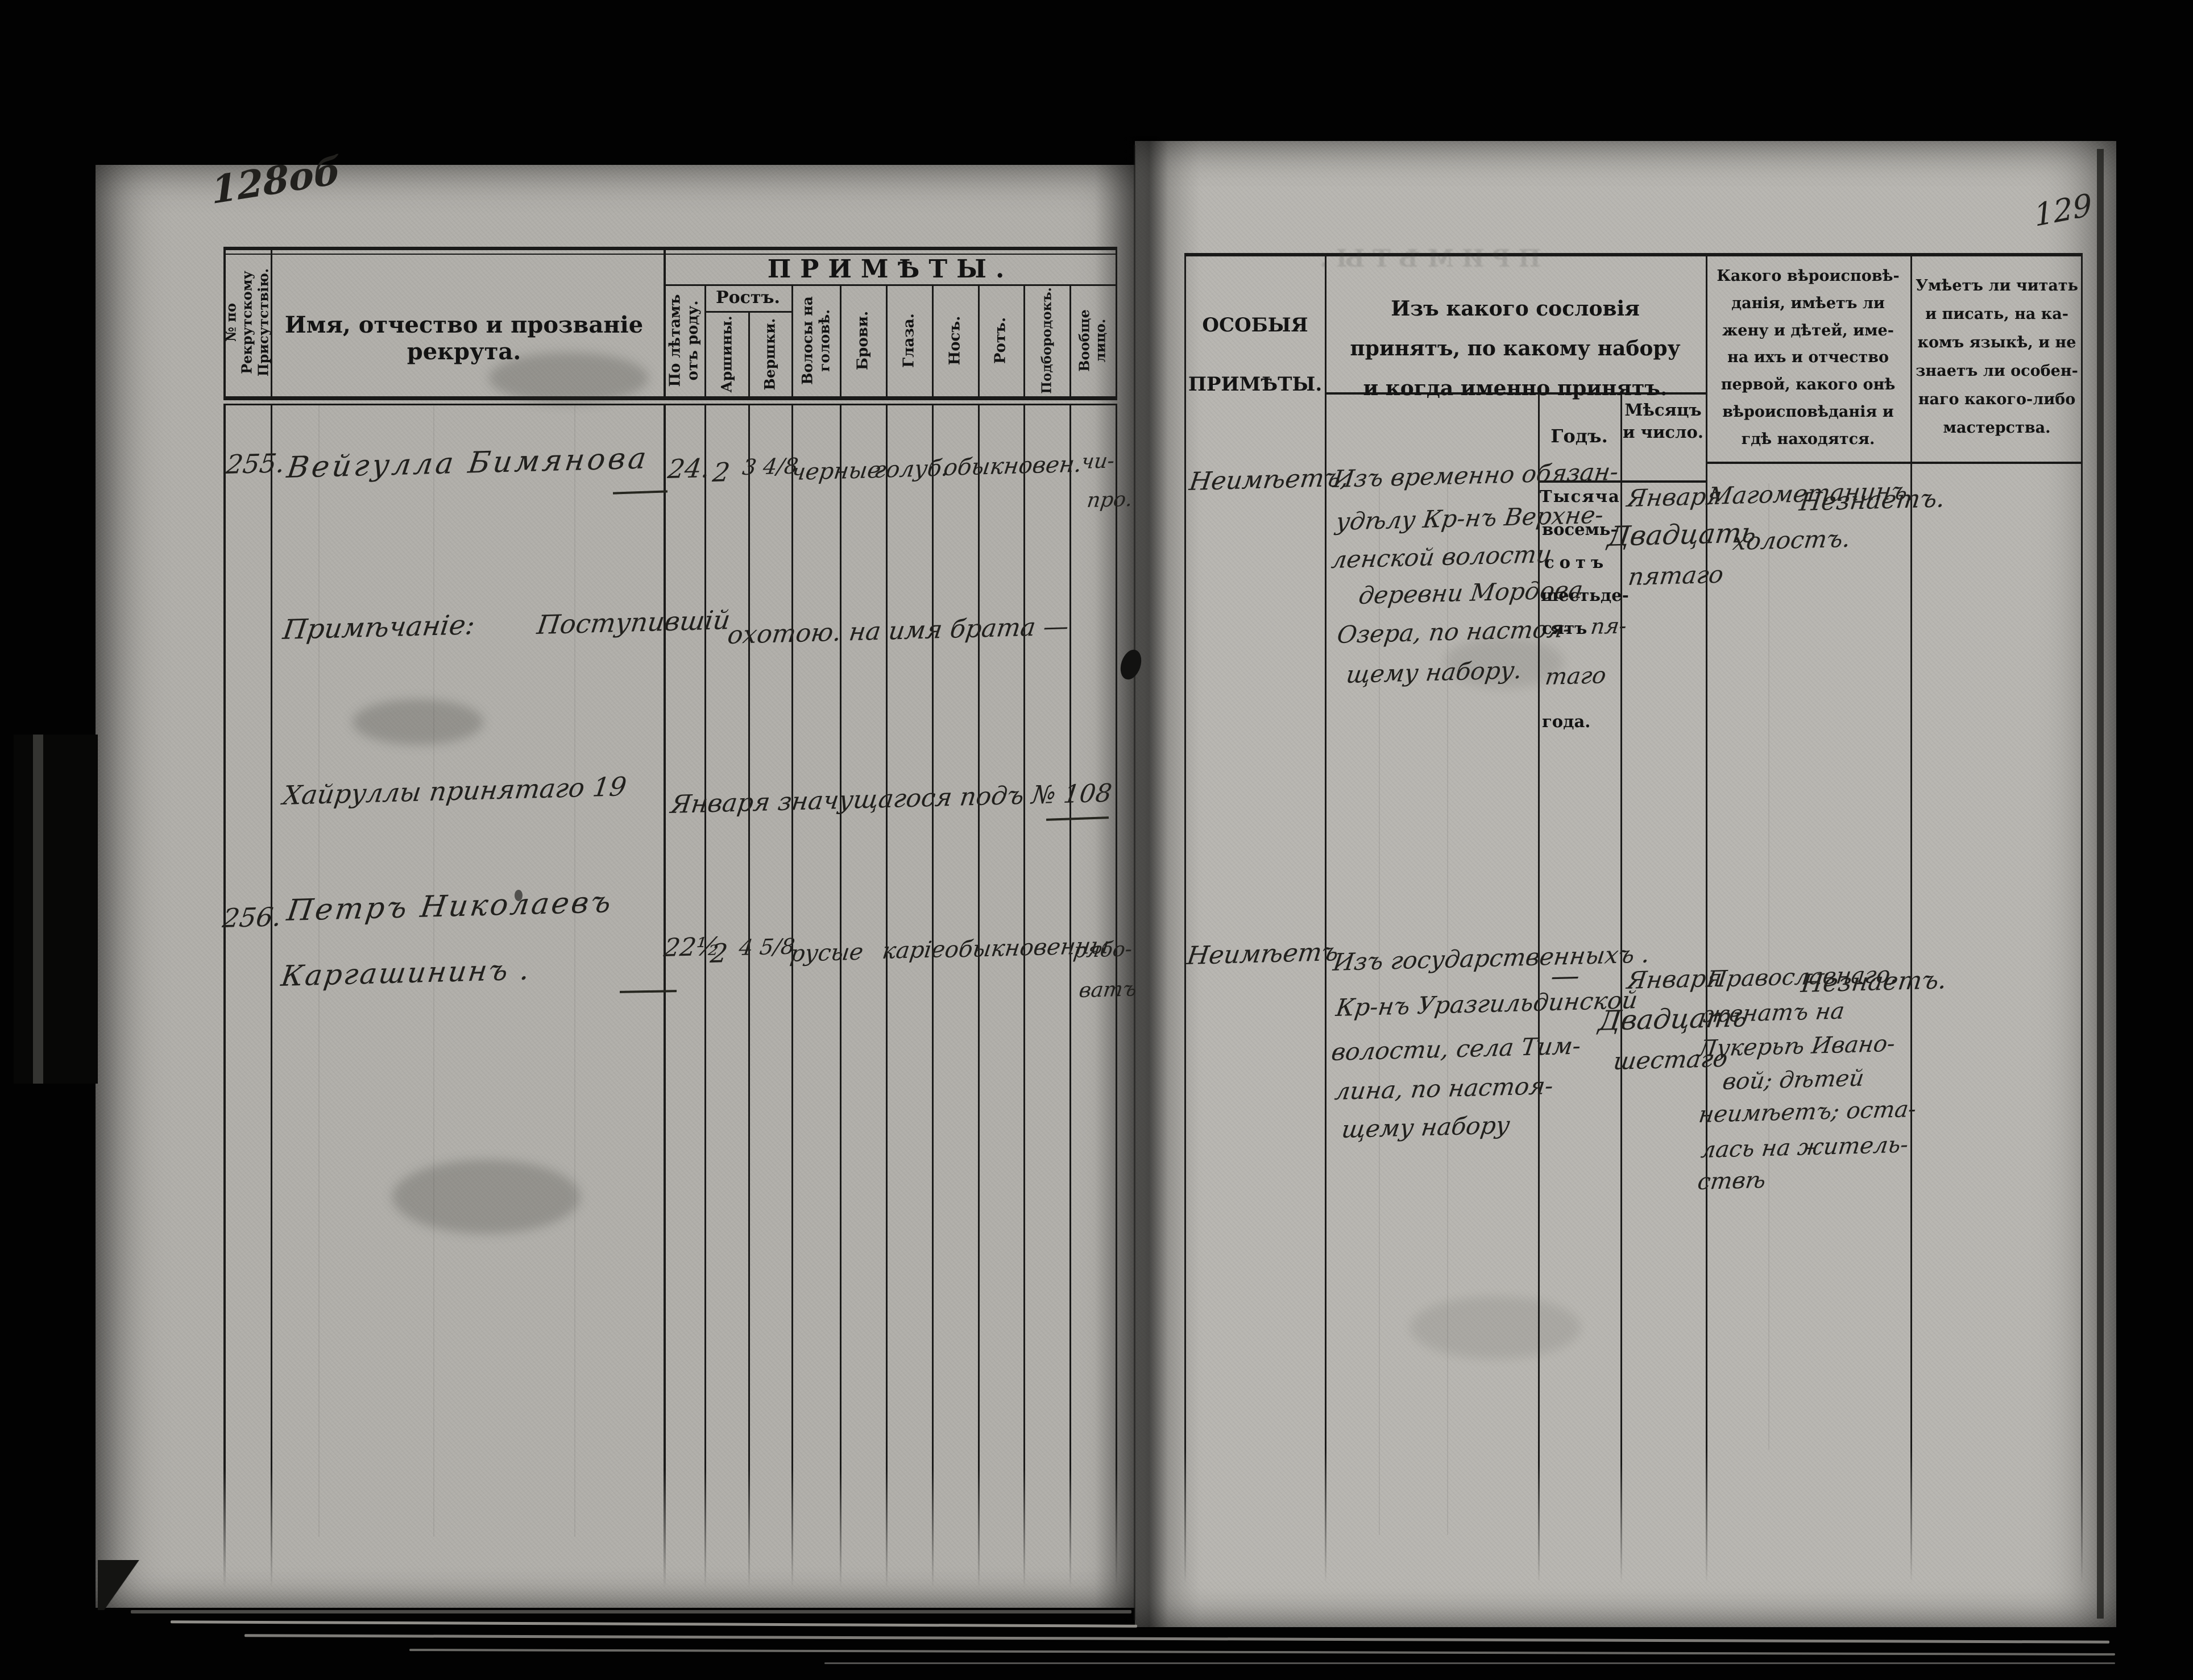  I want to click on column-header-number-label: № по Рекрутскому Присутствію., so click(246, 322).